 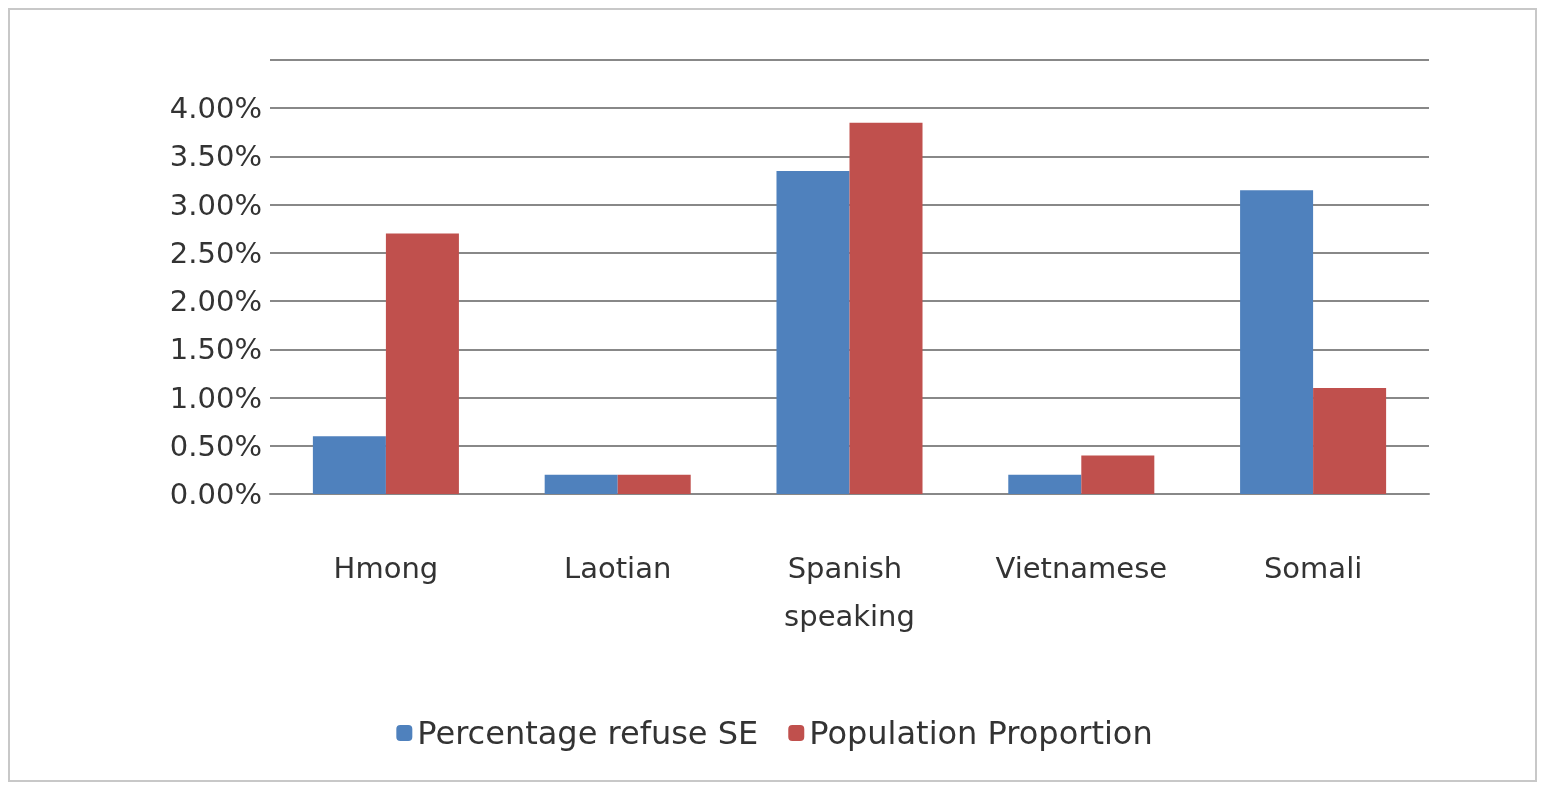 What do you see at coordinates (215, 204) in the screenshot?
I see `y-tick-label: 3.00%` at bounding box center [215, 204].